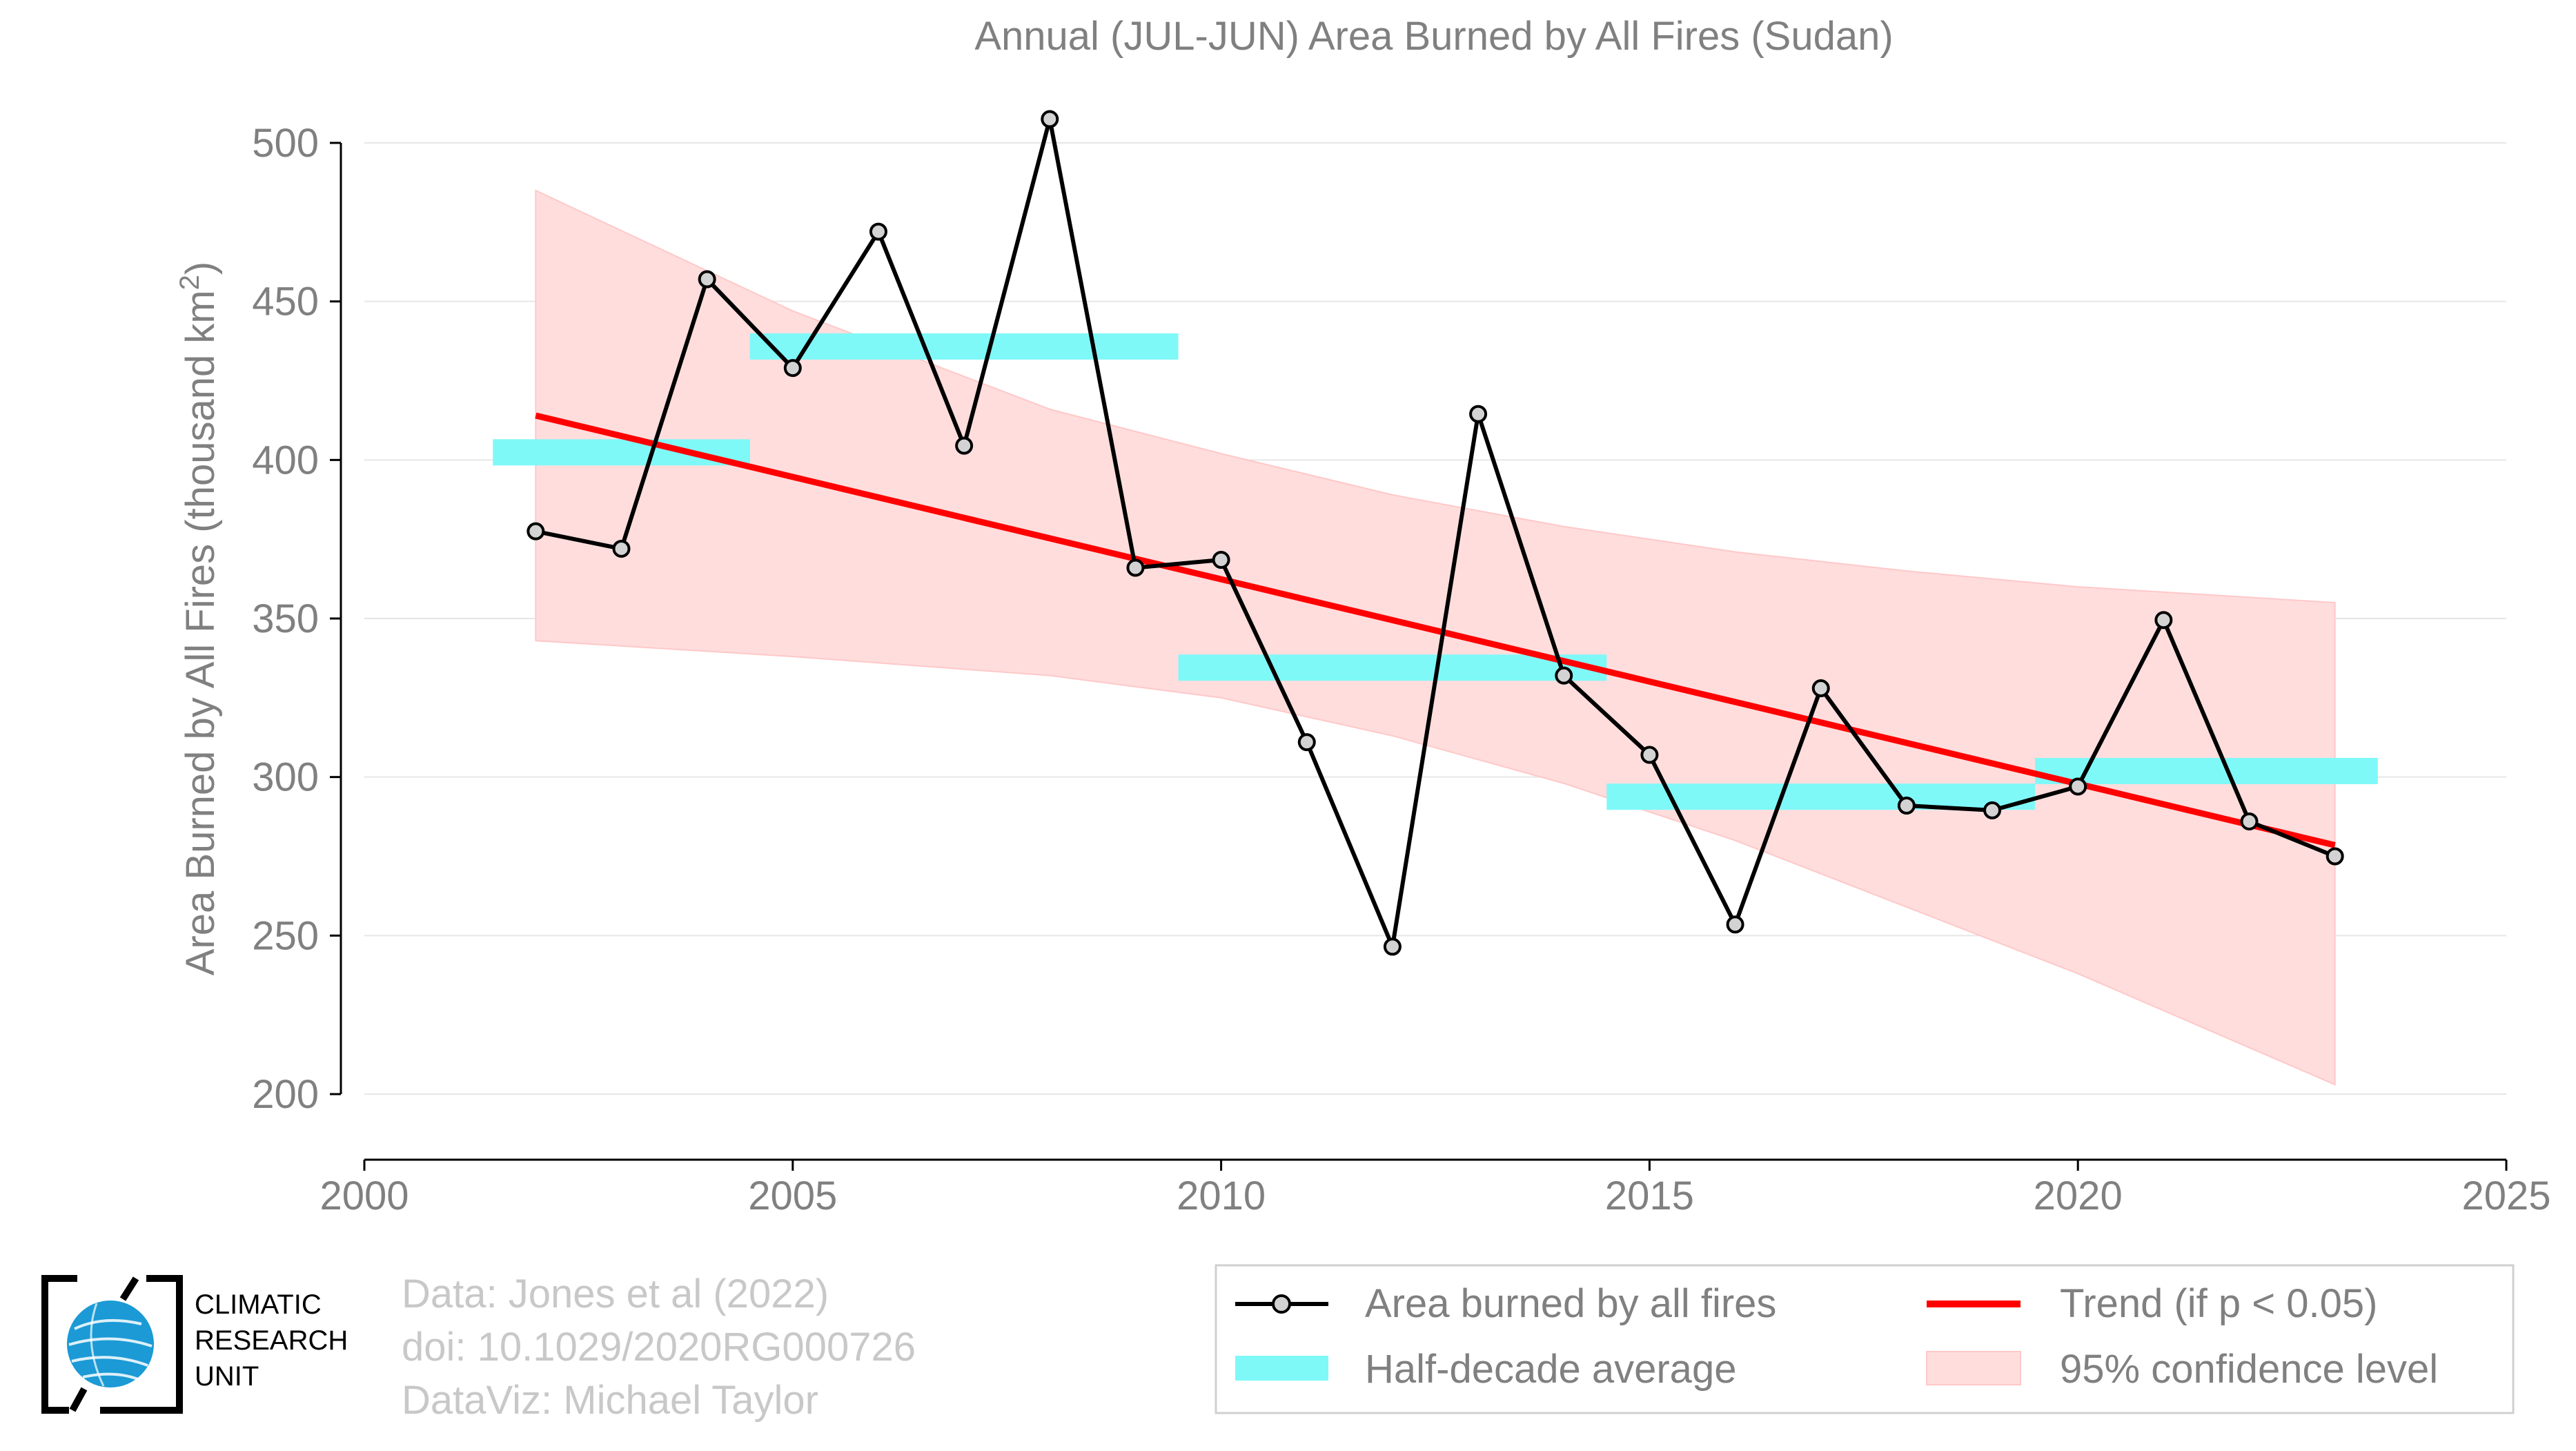 The image size is (2576, 1451). I want to click on x-tick-label: 2010, so click(1221, 1196).